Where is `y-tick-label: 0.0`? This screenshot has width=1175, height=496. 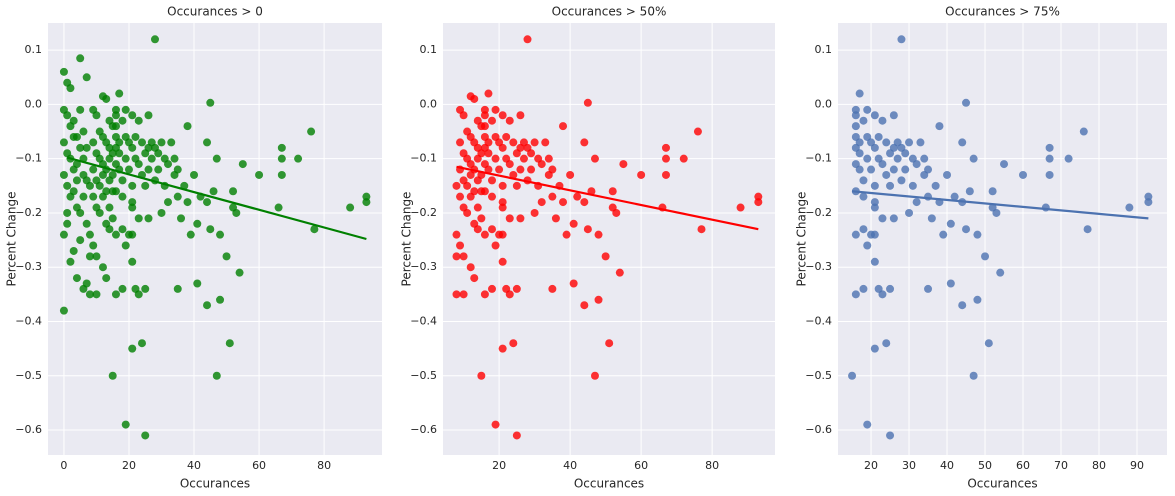 y-tick-label: 0.0 is located at coordinates (34, 103).